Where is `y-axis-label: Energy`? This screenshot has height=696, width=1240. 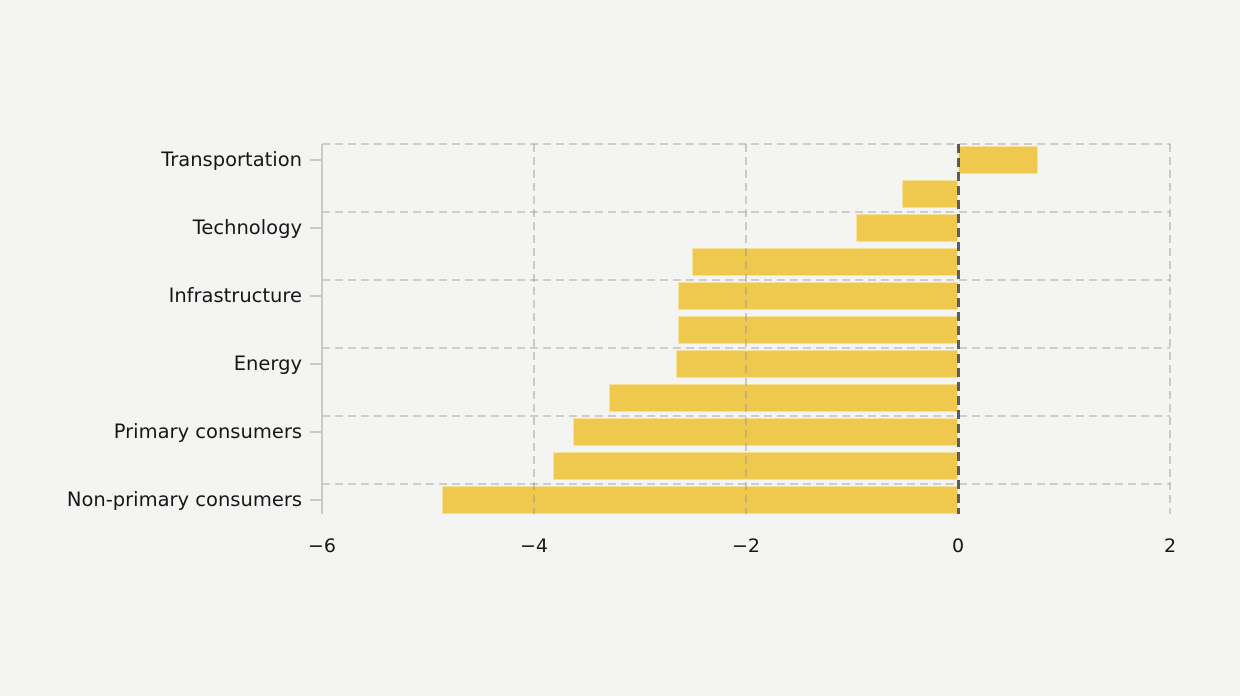
y-axis-label: Energy is located at coordinates (267, 363).